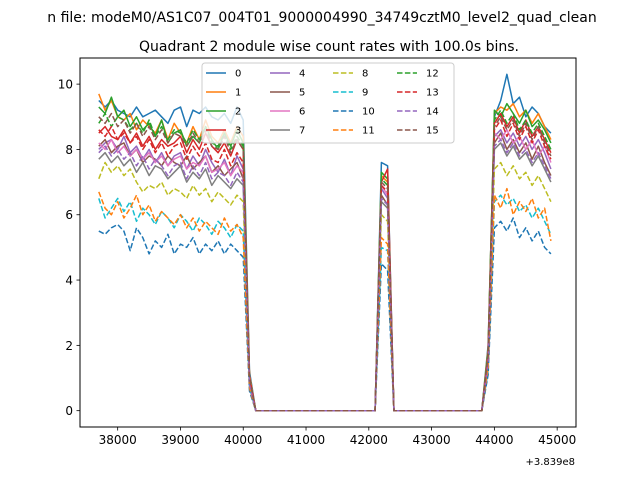  What do you see at coordinates (328, 103) in the screenshot?
I see `legend-box` at bounding box center [328, 103].